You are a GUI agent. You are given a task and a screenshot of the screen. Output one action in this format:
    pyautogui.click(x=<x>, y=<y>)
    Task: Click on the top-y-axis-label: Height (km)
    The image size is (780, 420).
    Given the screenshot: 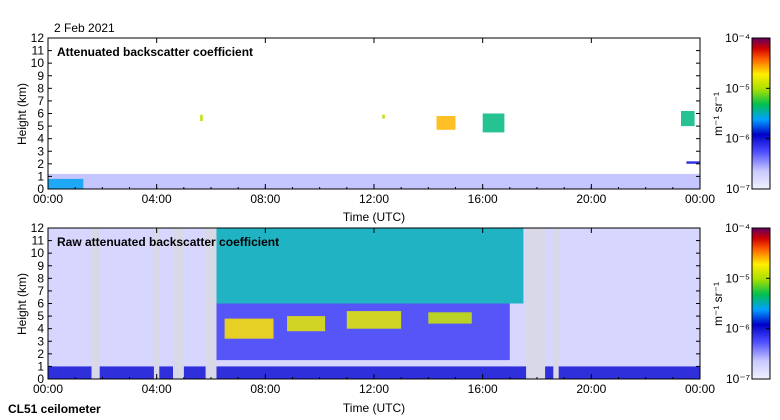 What is the action you would take?
    pyautogui.click(x=22, y=114)
    